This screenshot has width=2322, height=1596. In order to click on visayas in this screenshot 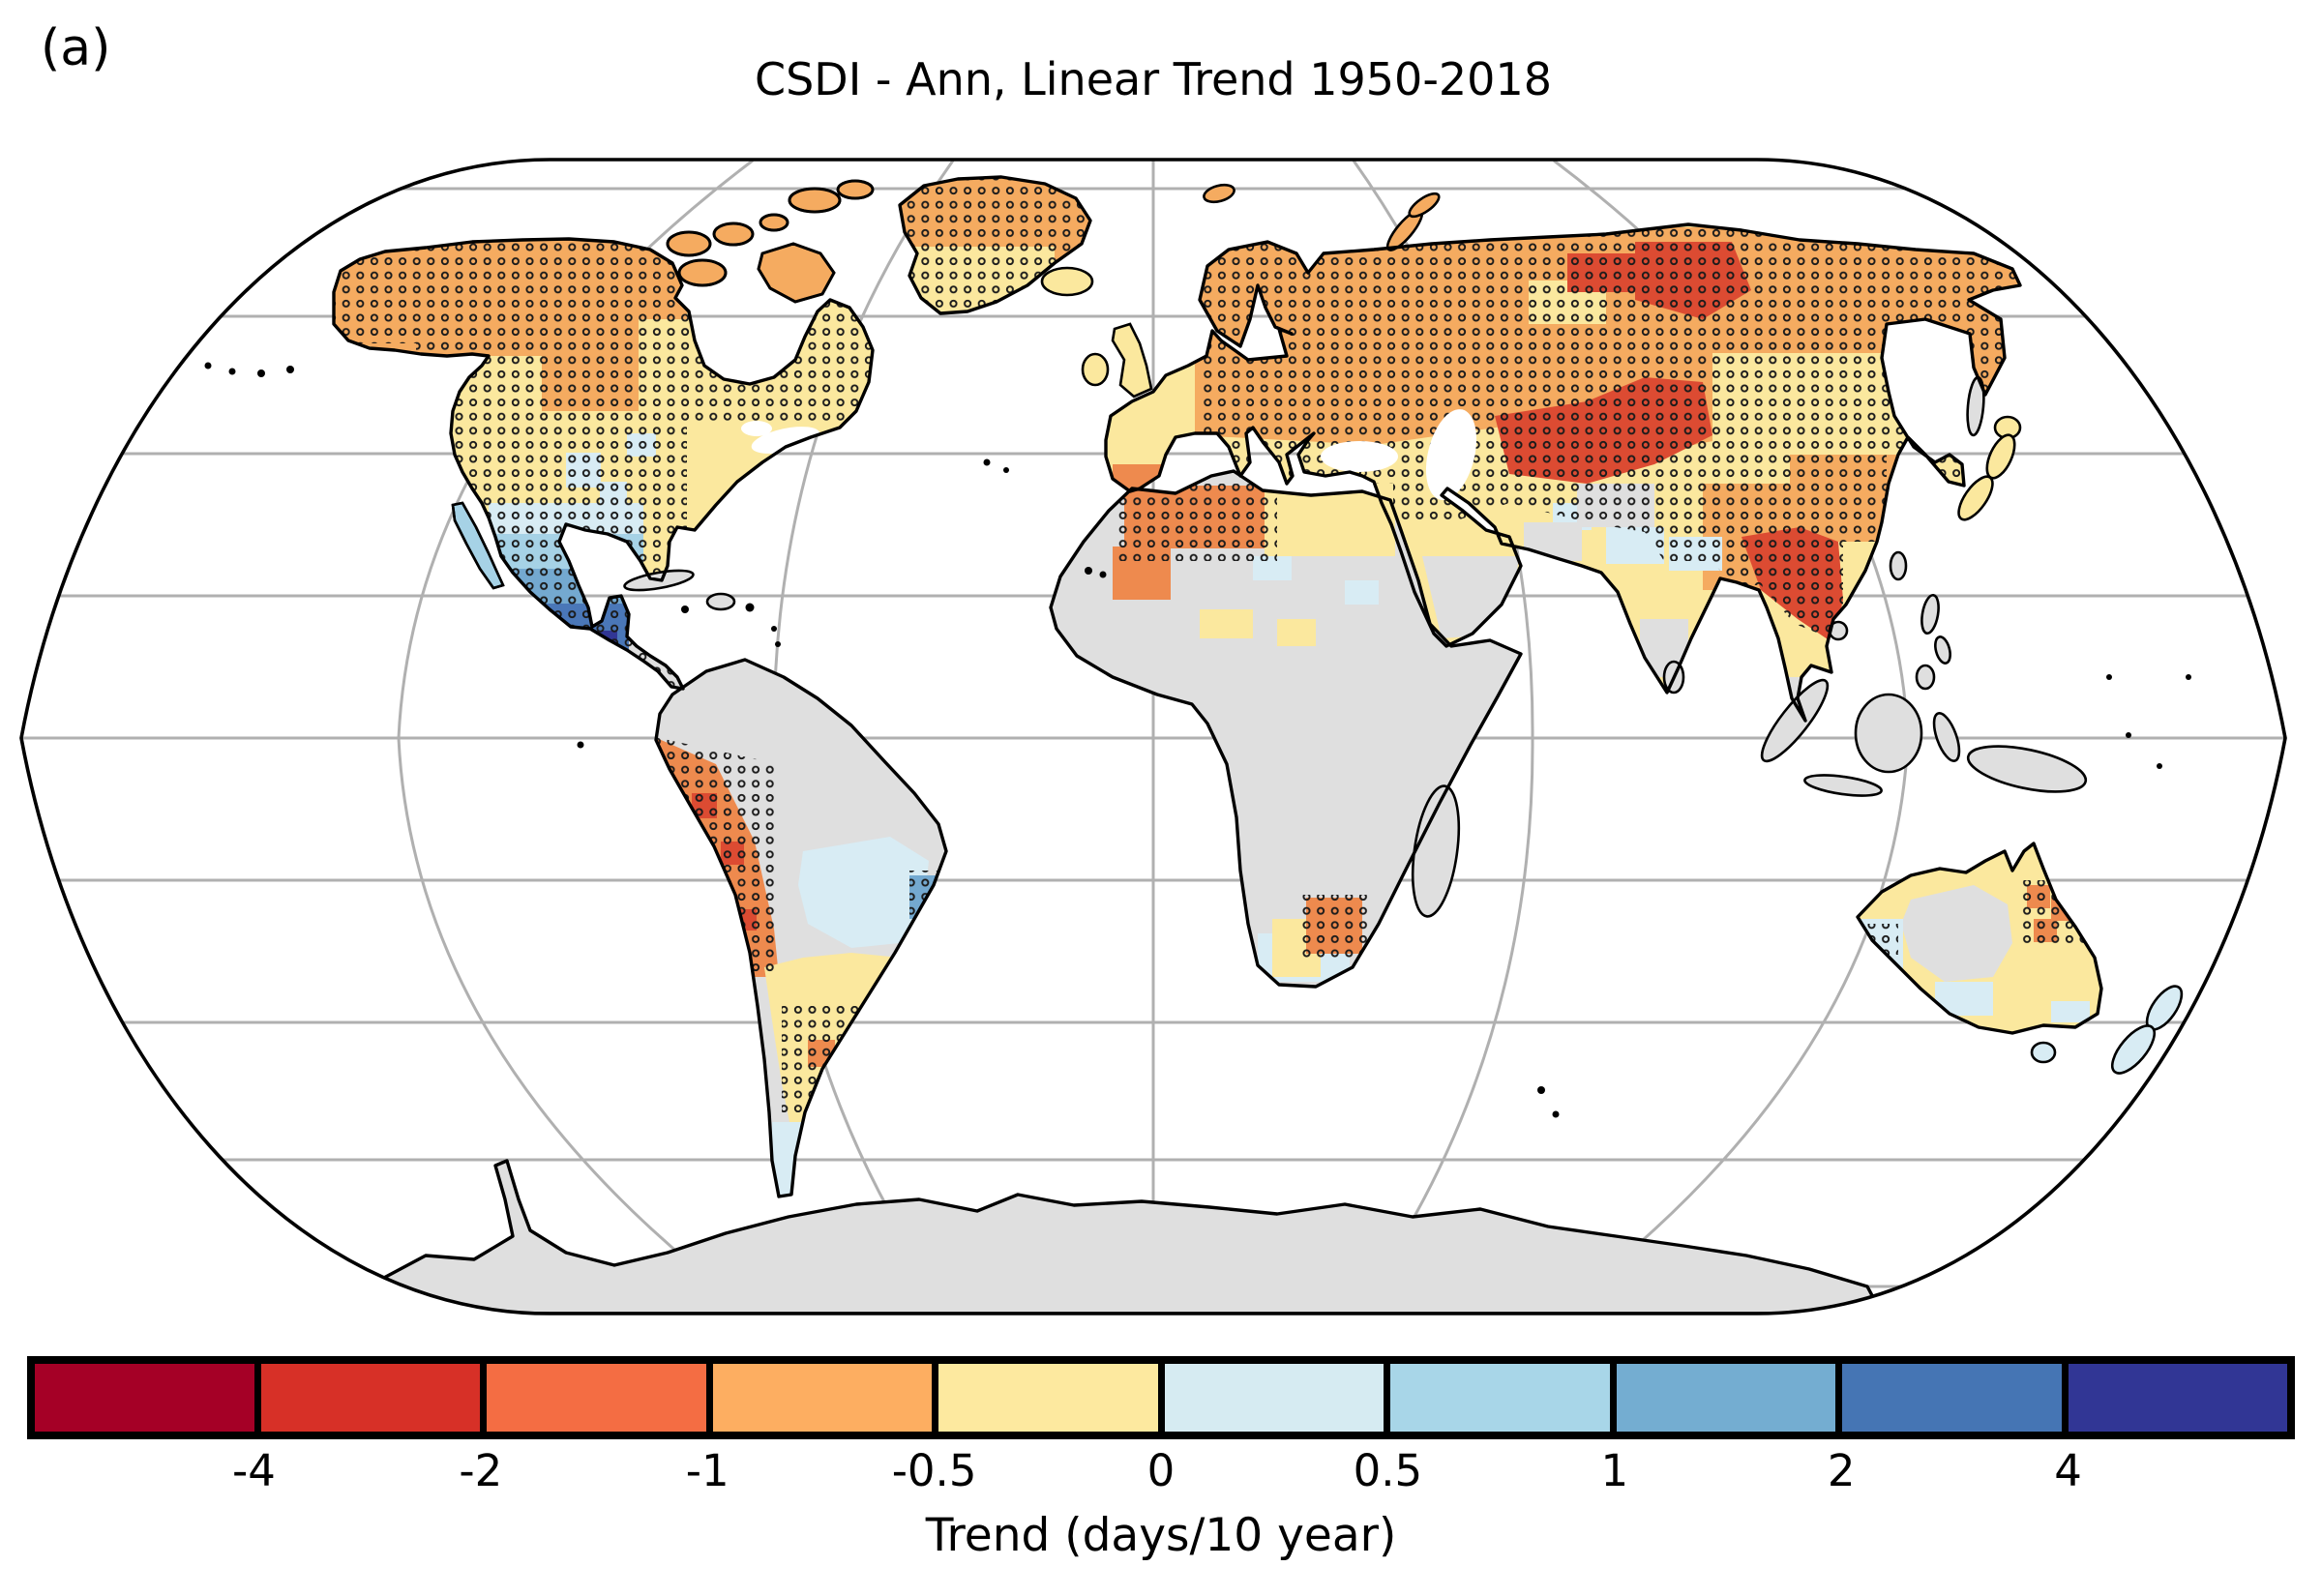, I will do `click(1942, 650)`.